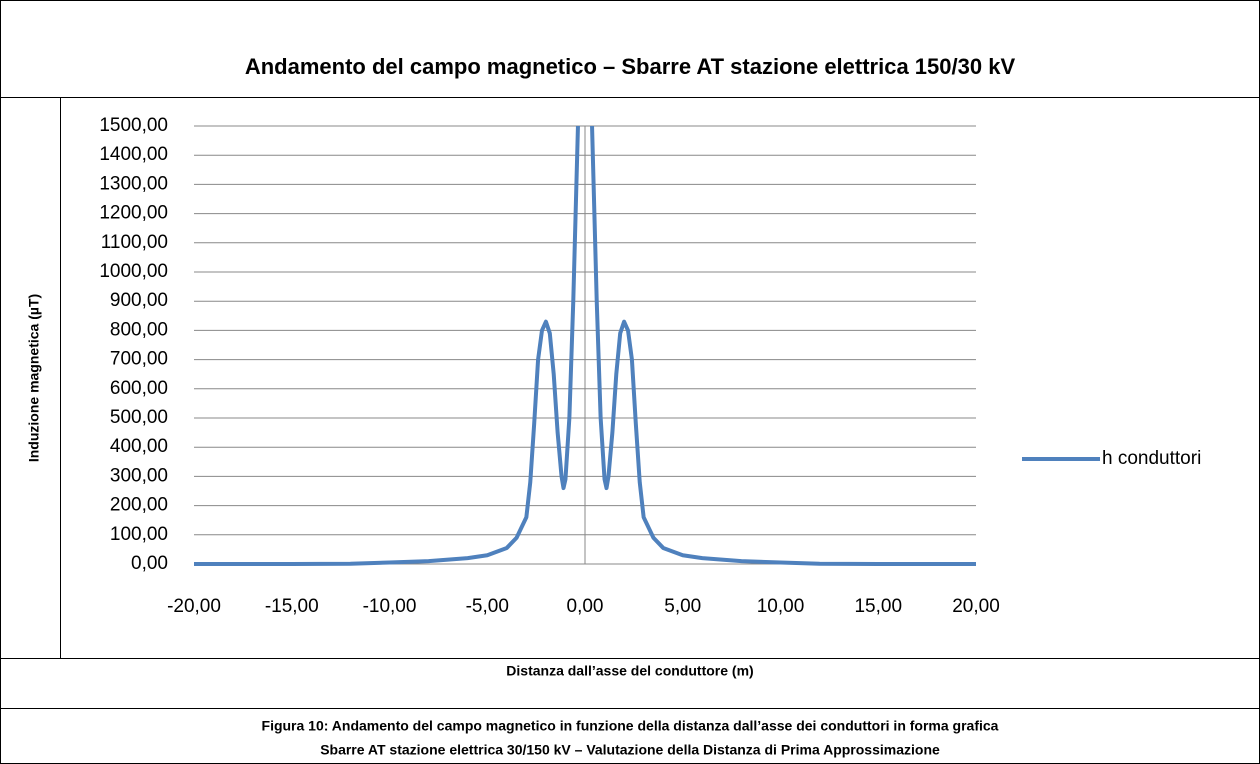  Describe the element at coordinates (139, 329) in the screenshot. I see `y-tick-label: 800,00` at that location.